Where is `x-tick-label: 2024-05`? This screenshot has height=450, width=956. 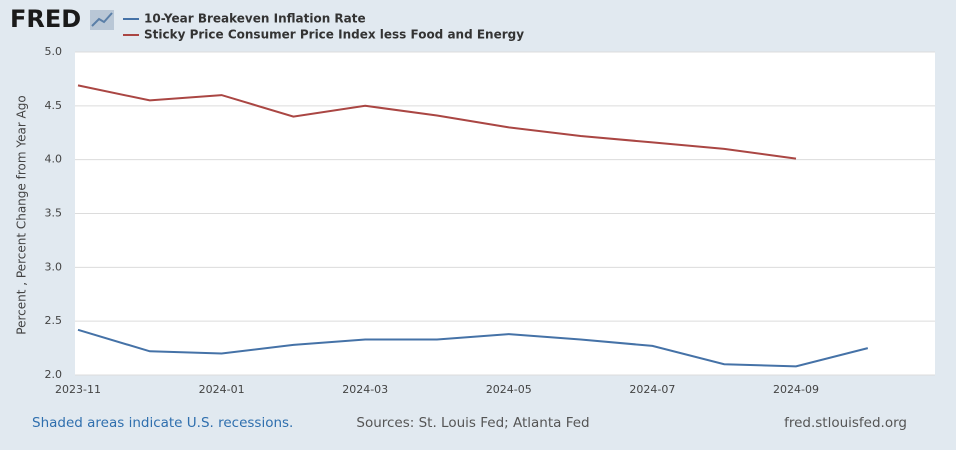 x-tick-label: 2024-05 is located at coordinates (509, 389).